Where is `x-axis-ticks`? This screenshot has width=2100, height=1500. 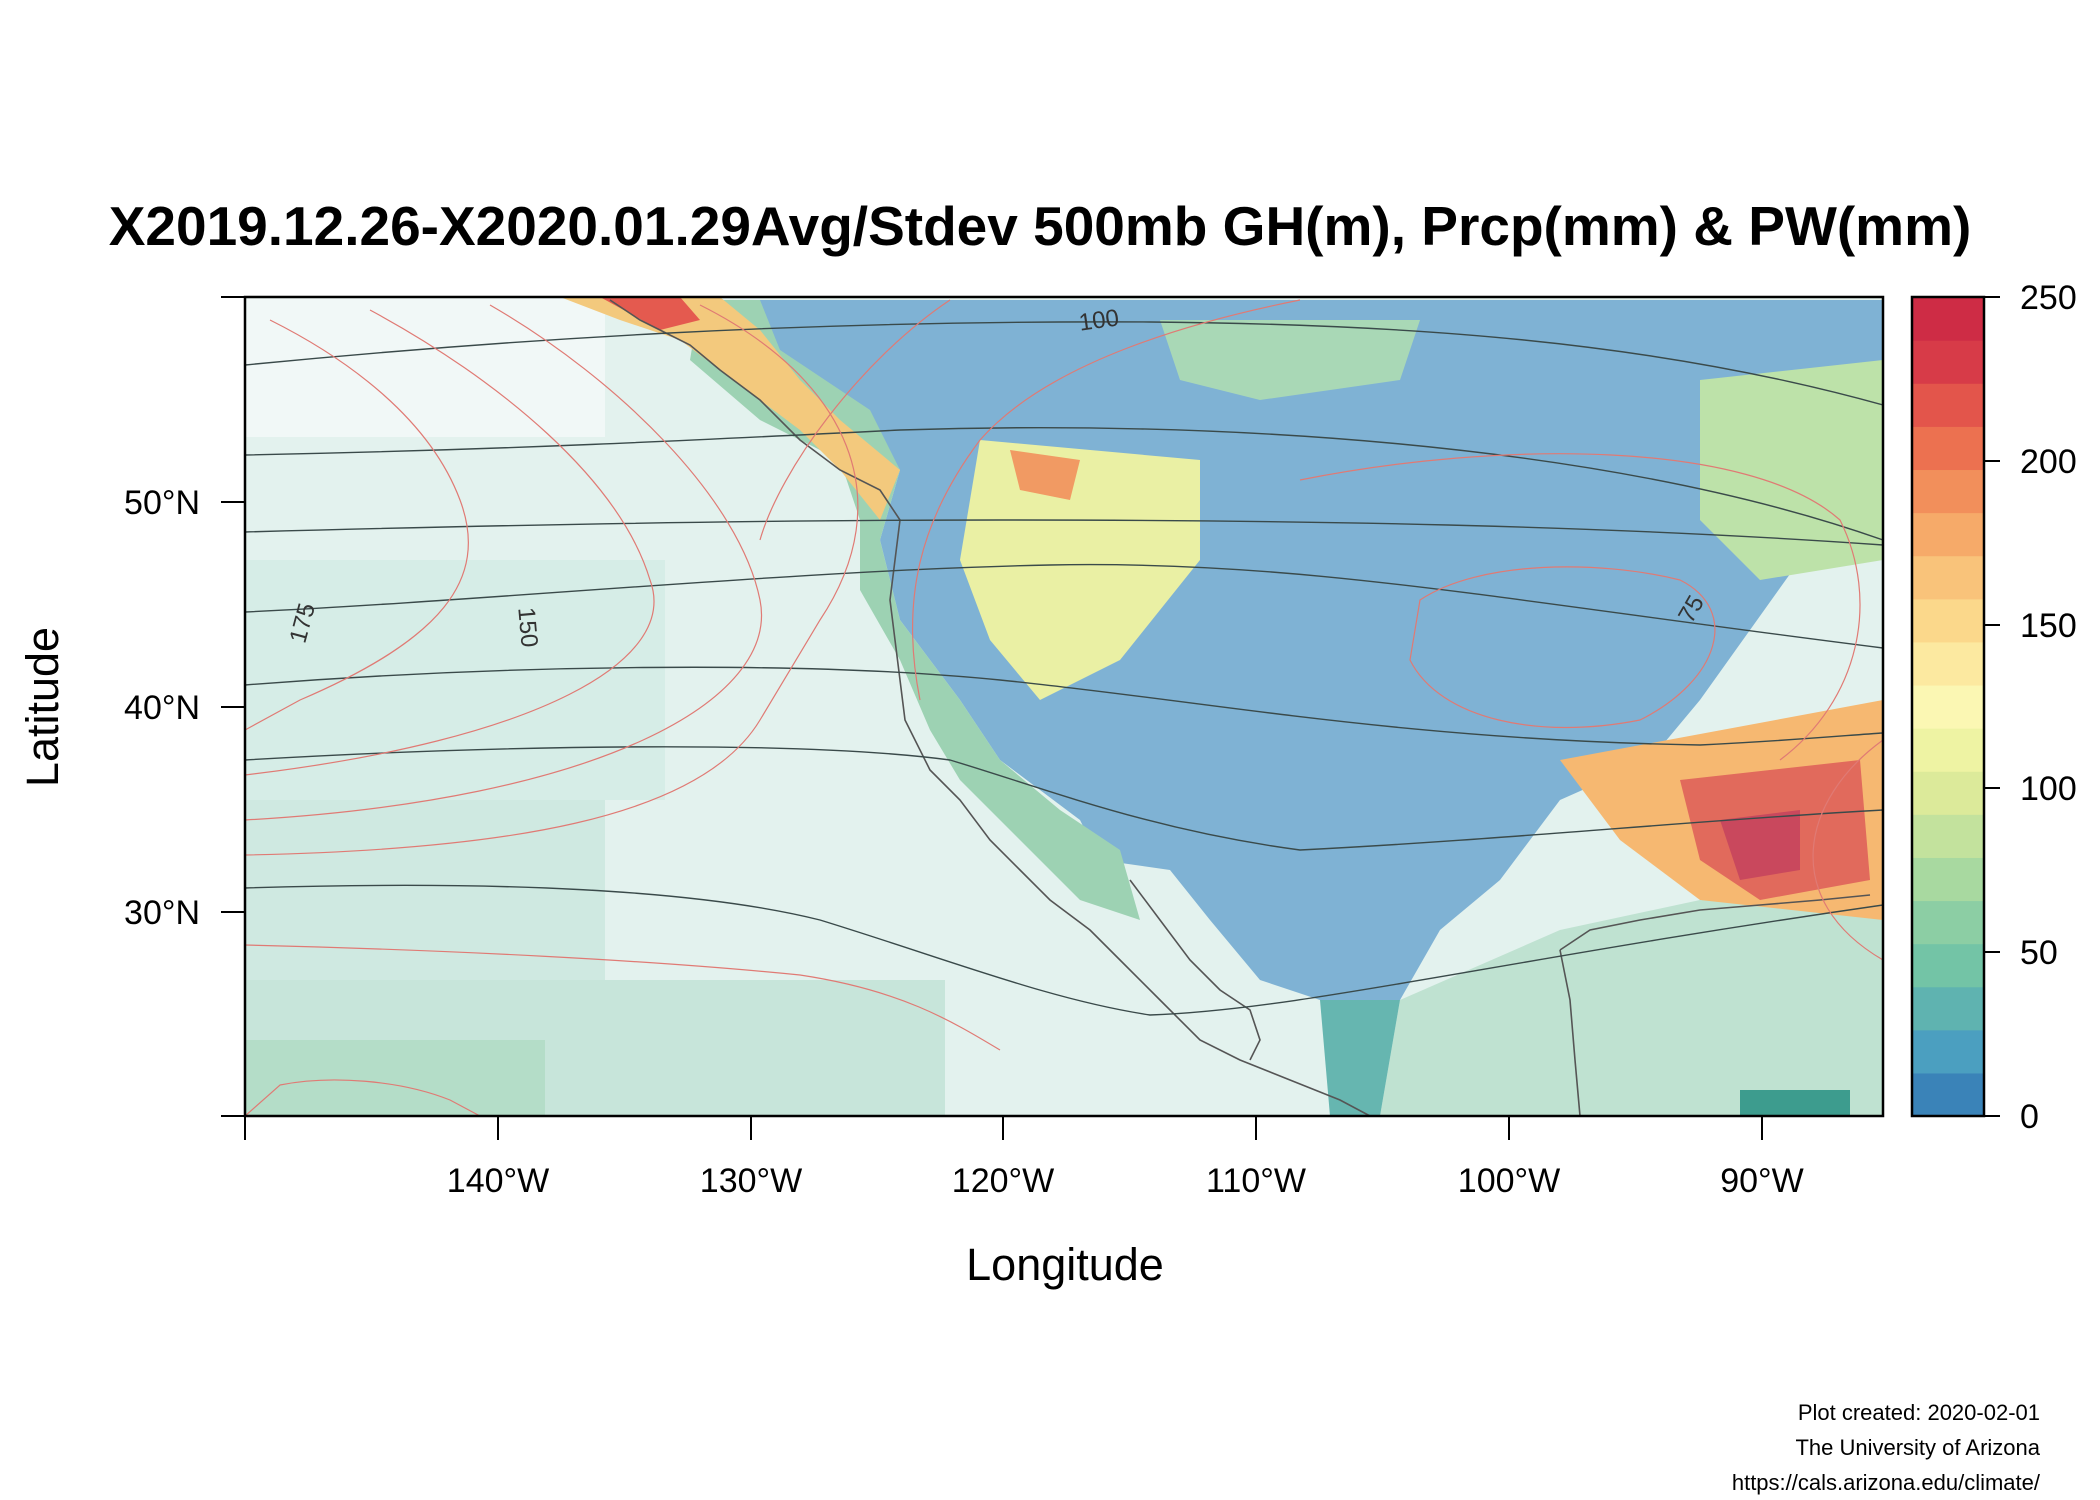
x-axis-ticks is located at coordinates (1003, 1128).